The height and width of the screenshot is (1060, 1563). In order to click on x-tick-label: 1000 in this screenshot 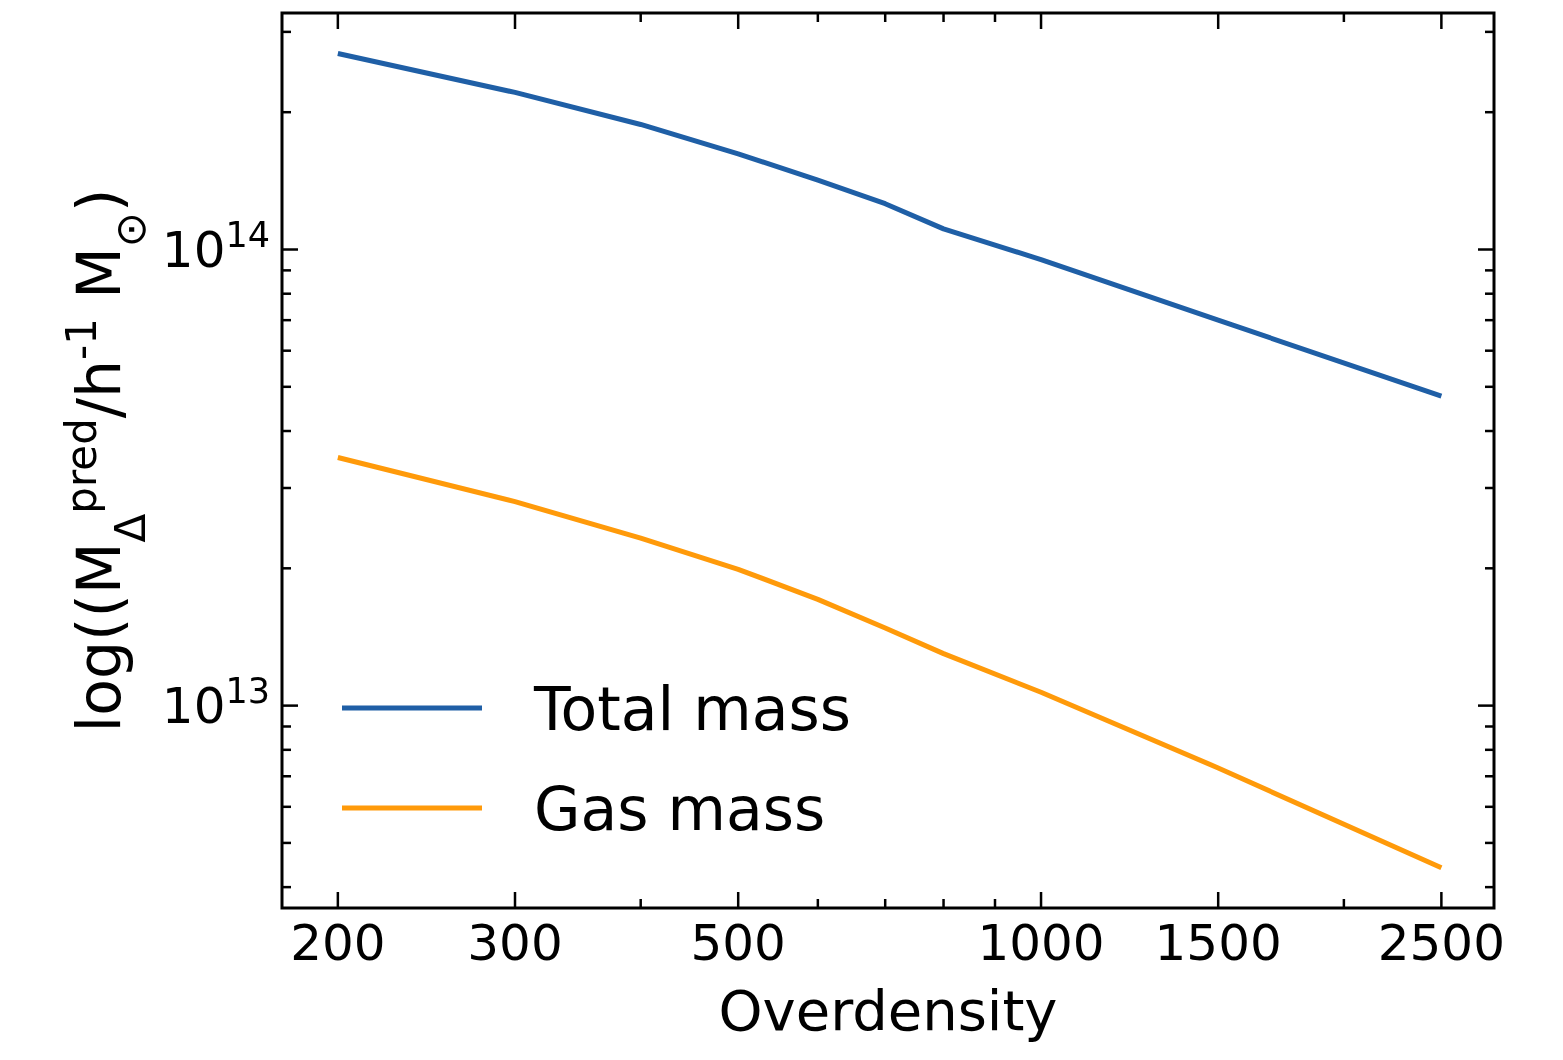, I will do `click(1041, 943)`.